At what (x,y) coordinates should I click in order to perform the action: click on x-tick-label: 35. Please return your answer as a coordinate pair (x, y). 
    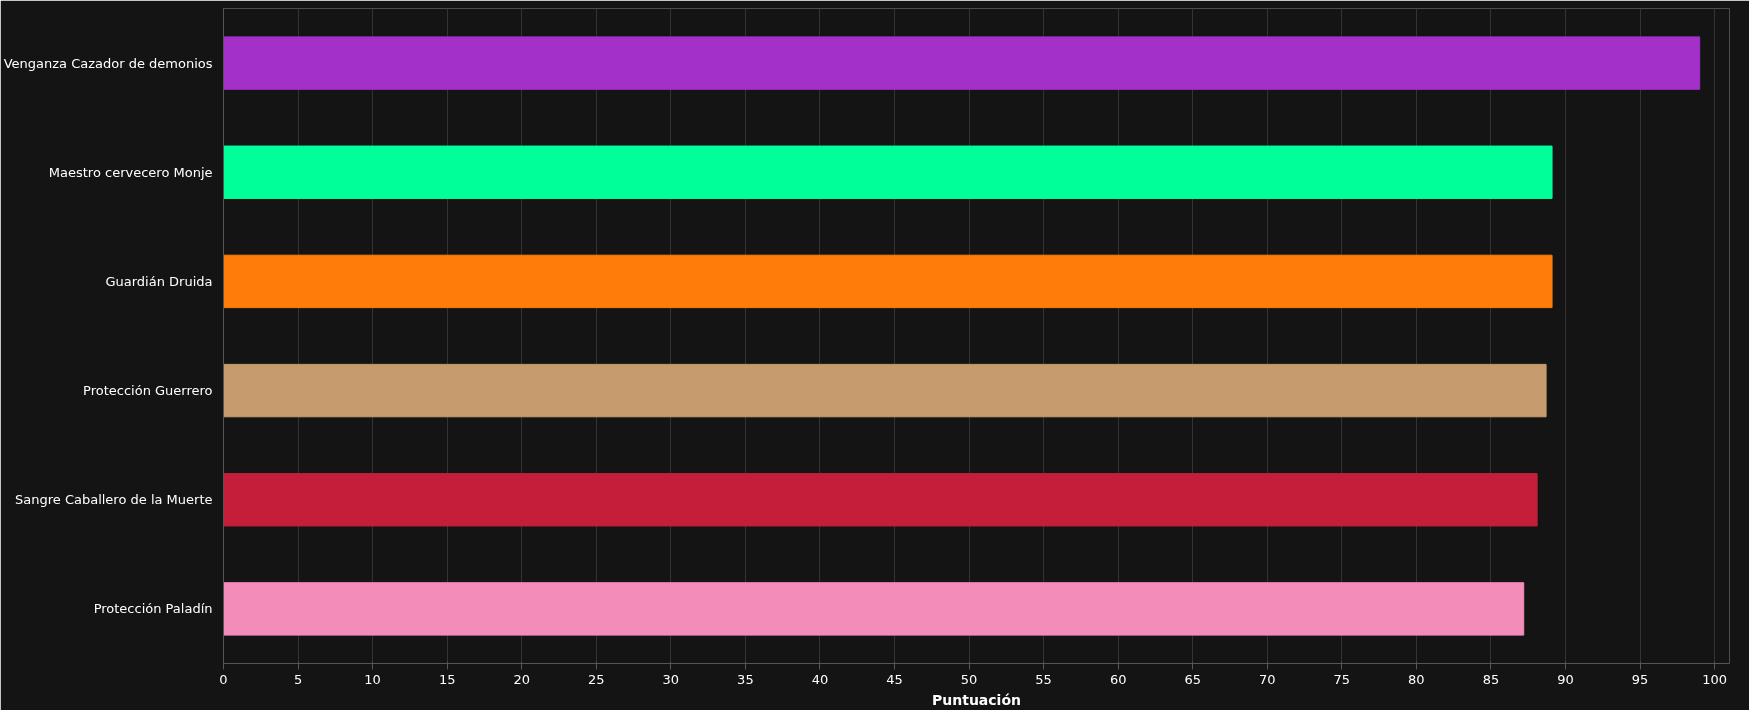
    Looking at the image, I should click on (745, 679).